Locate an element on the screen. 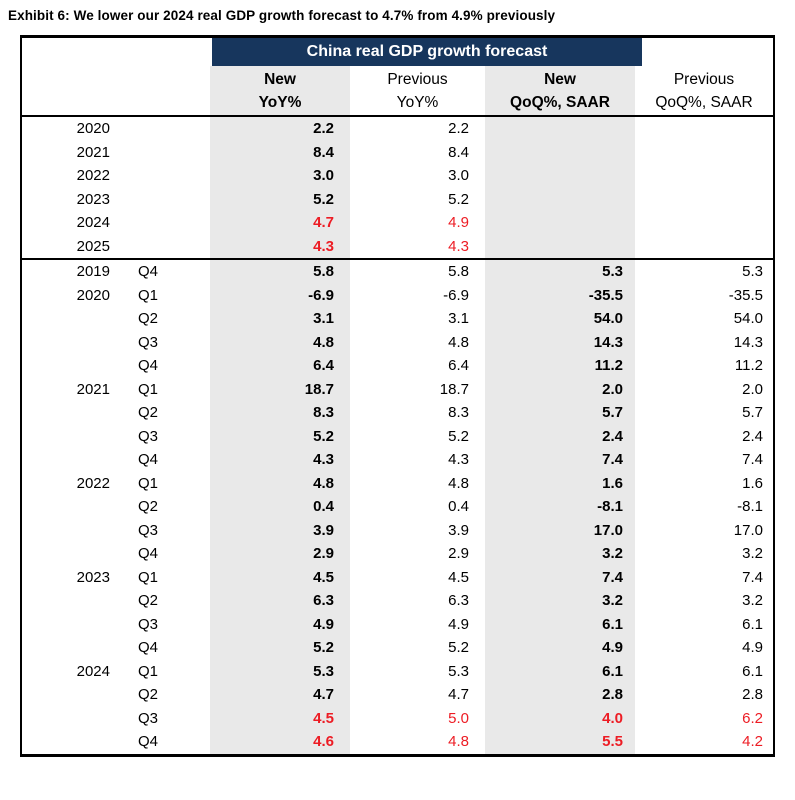 The image size is (795, 800). prev-qoq-cell: 17.0 is located at coordinates (748, 530).